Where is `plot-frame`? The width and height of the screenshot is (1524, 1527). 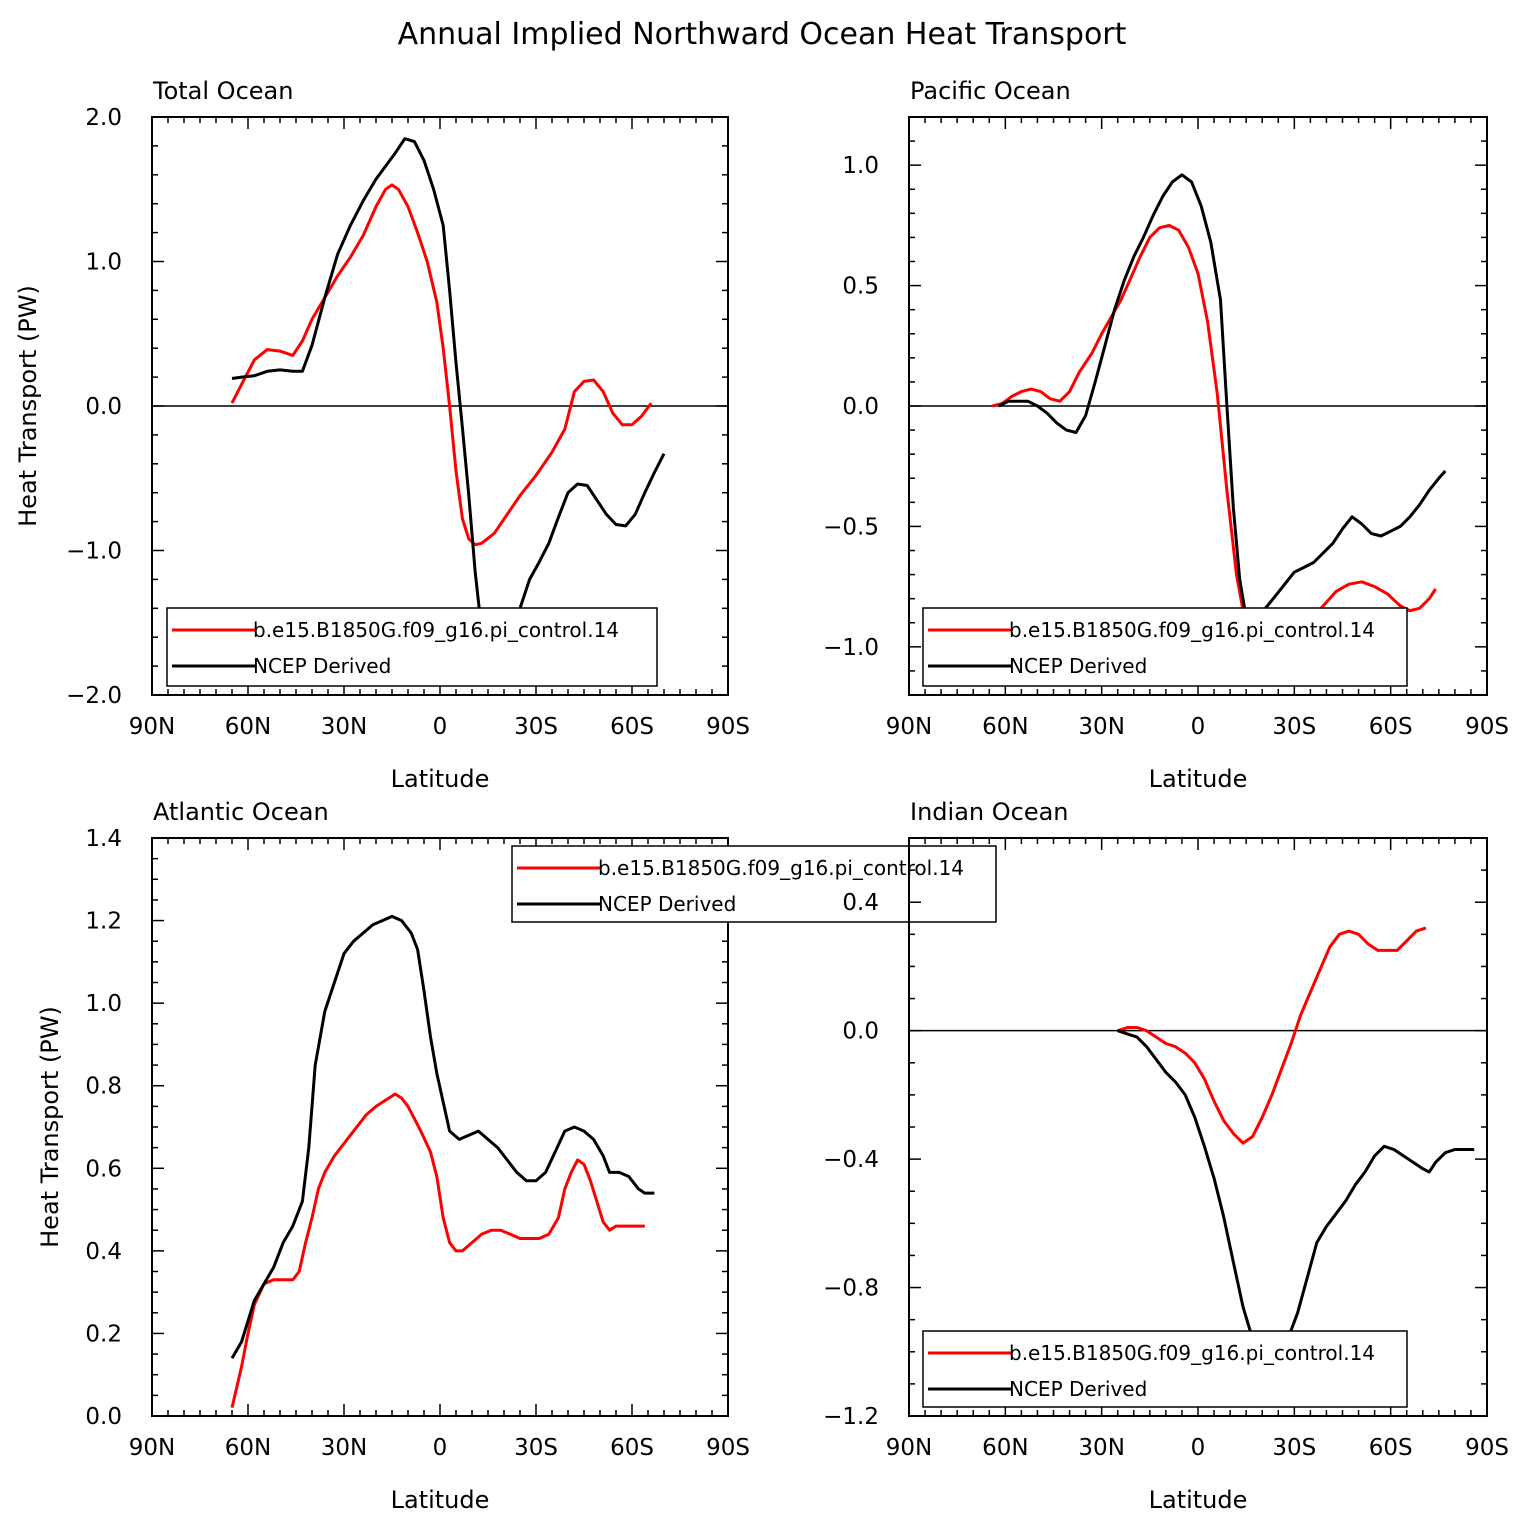
plot-frame is located at coordinates (440, 1127).